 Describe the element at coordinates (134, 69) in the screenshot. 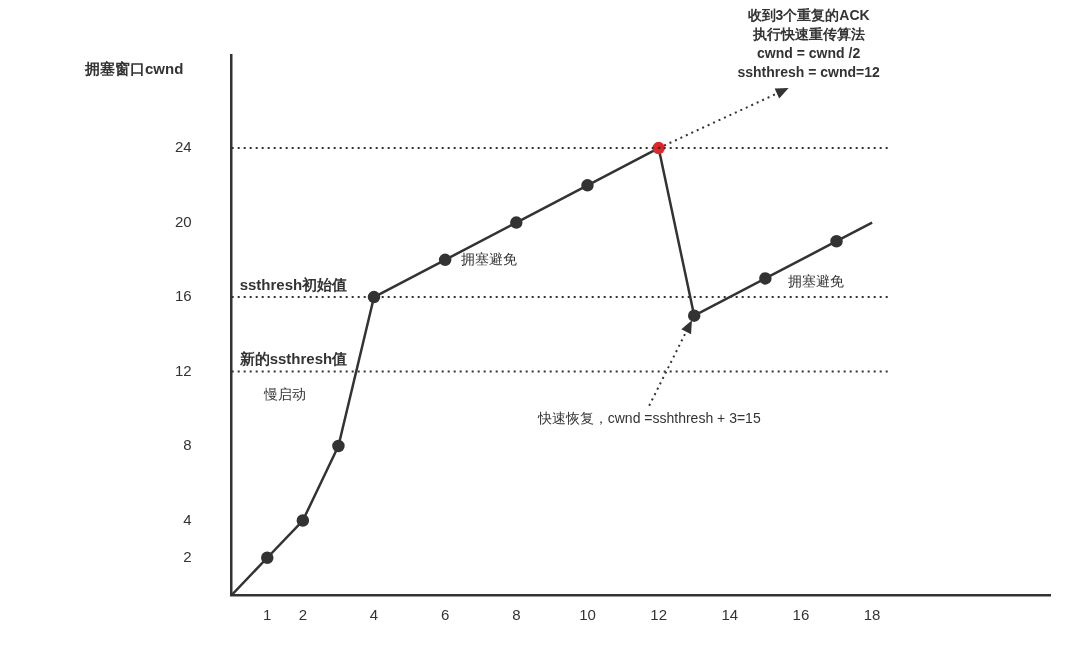

I see `y-axis-title: 拥塞窗口cwnd` at that location.